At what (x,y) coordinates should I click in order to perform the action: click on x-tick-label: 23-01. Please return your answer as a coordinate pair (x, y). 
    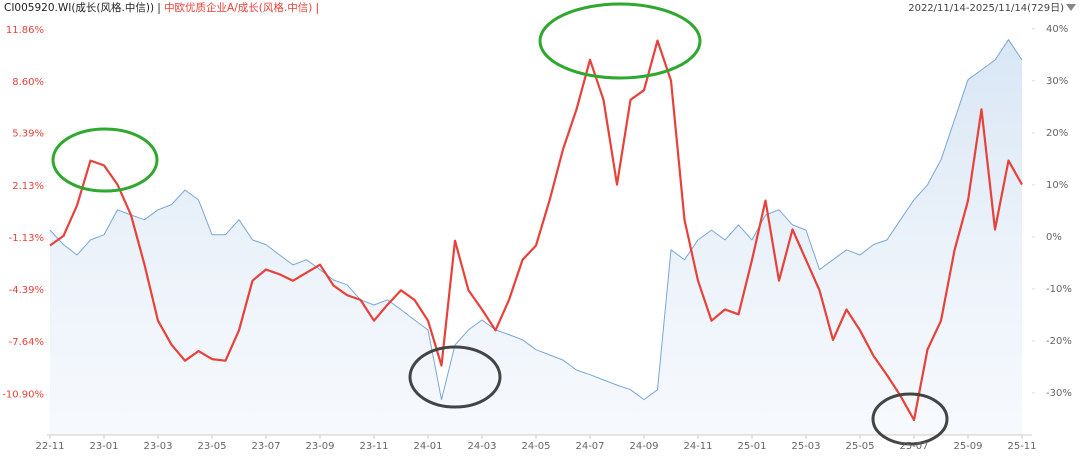
    Looking at the image, I should click on (103, 446).